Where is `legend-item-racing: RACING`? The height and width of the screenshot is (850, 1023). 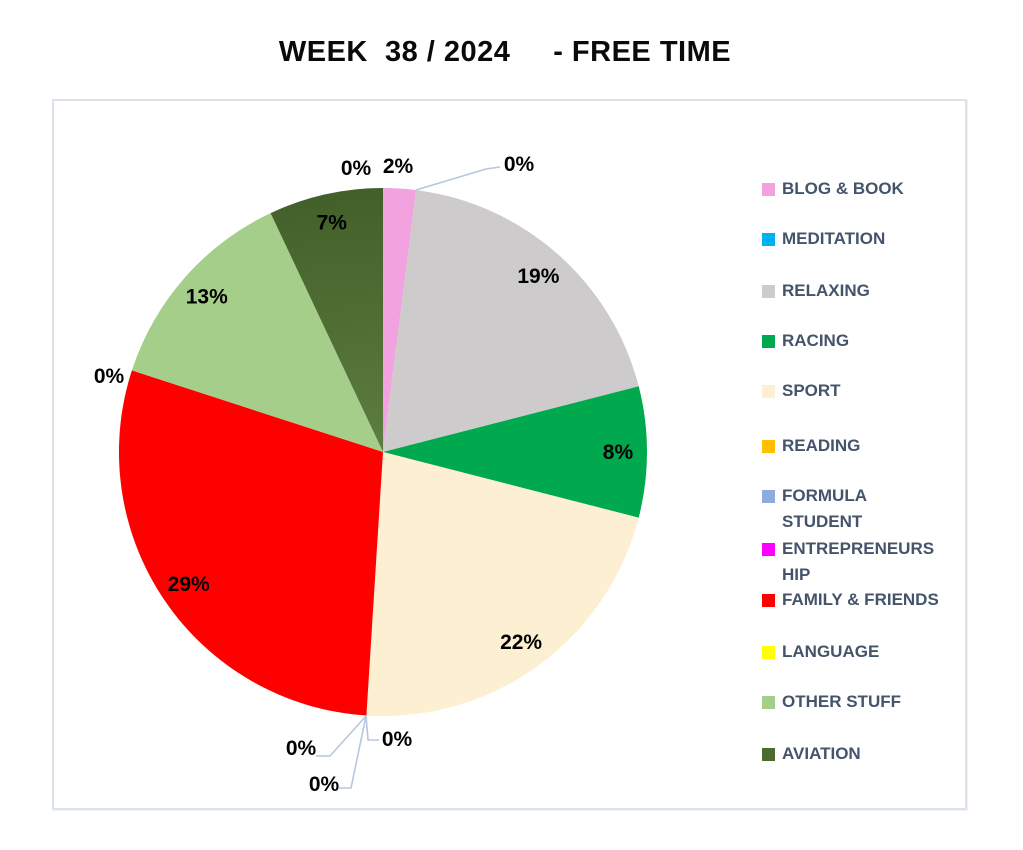 legend-item-racing: RACING is located at coordinates (805, 341).